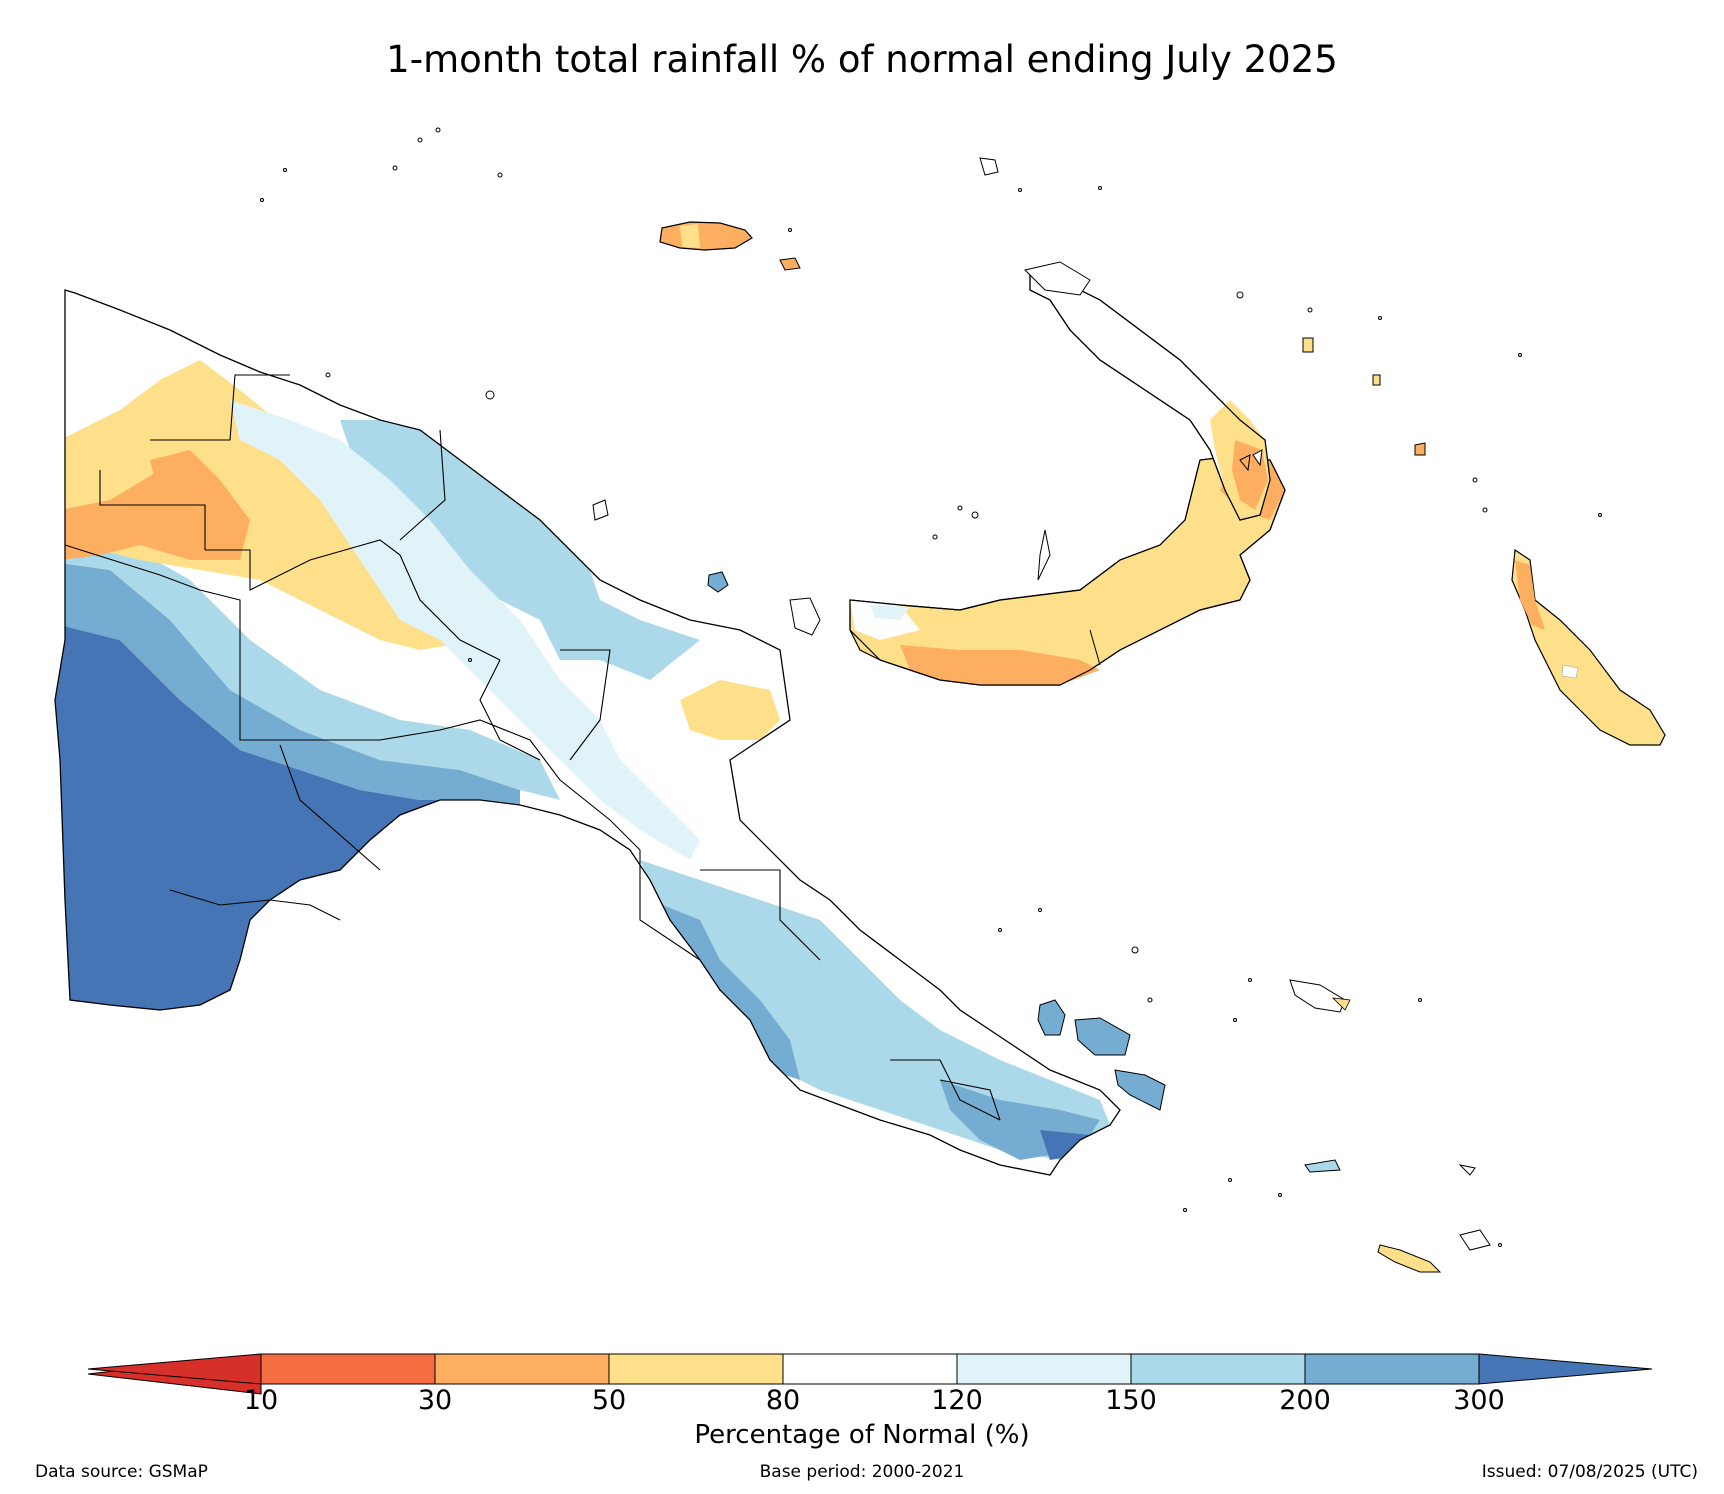 This screenshot has height=1494, width=1724. I want to click on colorbar-tick-label: 300, so click(1479, 1400).